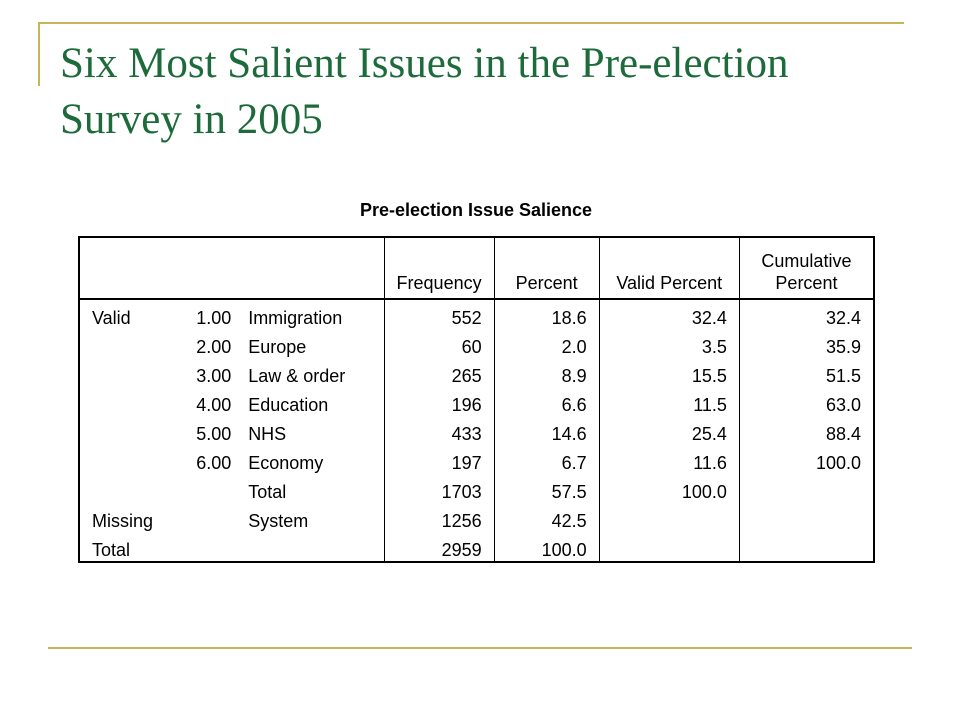  I want to click on row-label: NHS, so click(267, 434).